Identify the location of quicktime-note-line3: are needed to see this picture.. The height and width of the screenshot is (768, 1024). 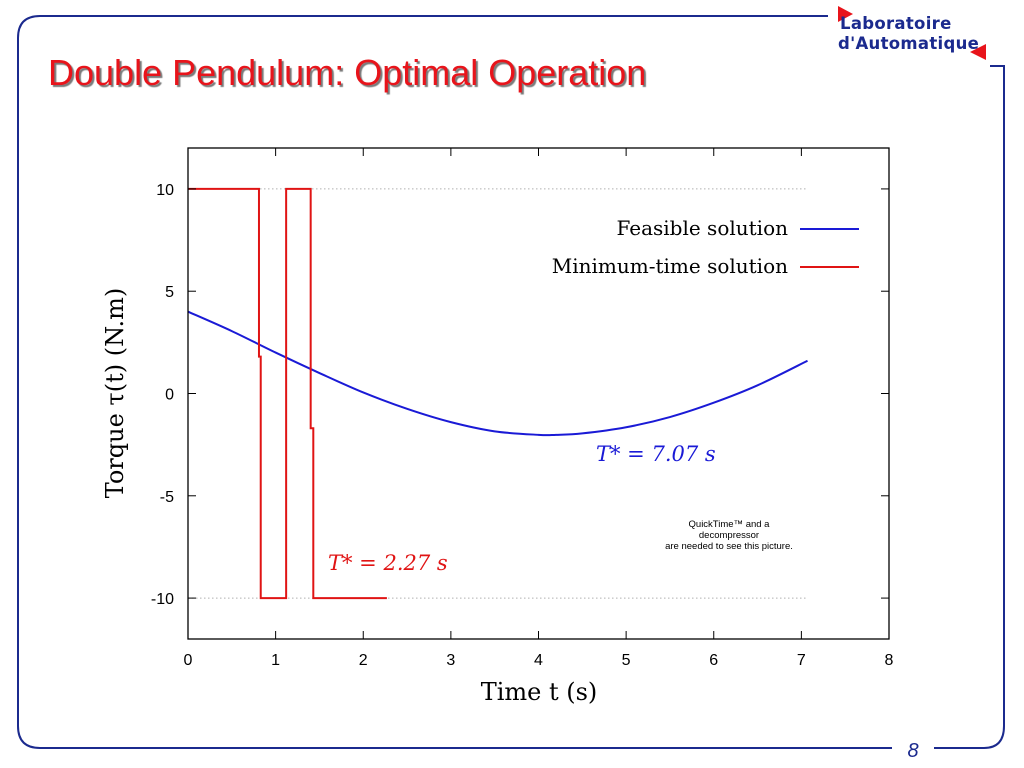
(729, 546).